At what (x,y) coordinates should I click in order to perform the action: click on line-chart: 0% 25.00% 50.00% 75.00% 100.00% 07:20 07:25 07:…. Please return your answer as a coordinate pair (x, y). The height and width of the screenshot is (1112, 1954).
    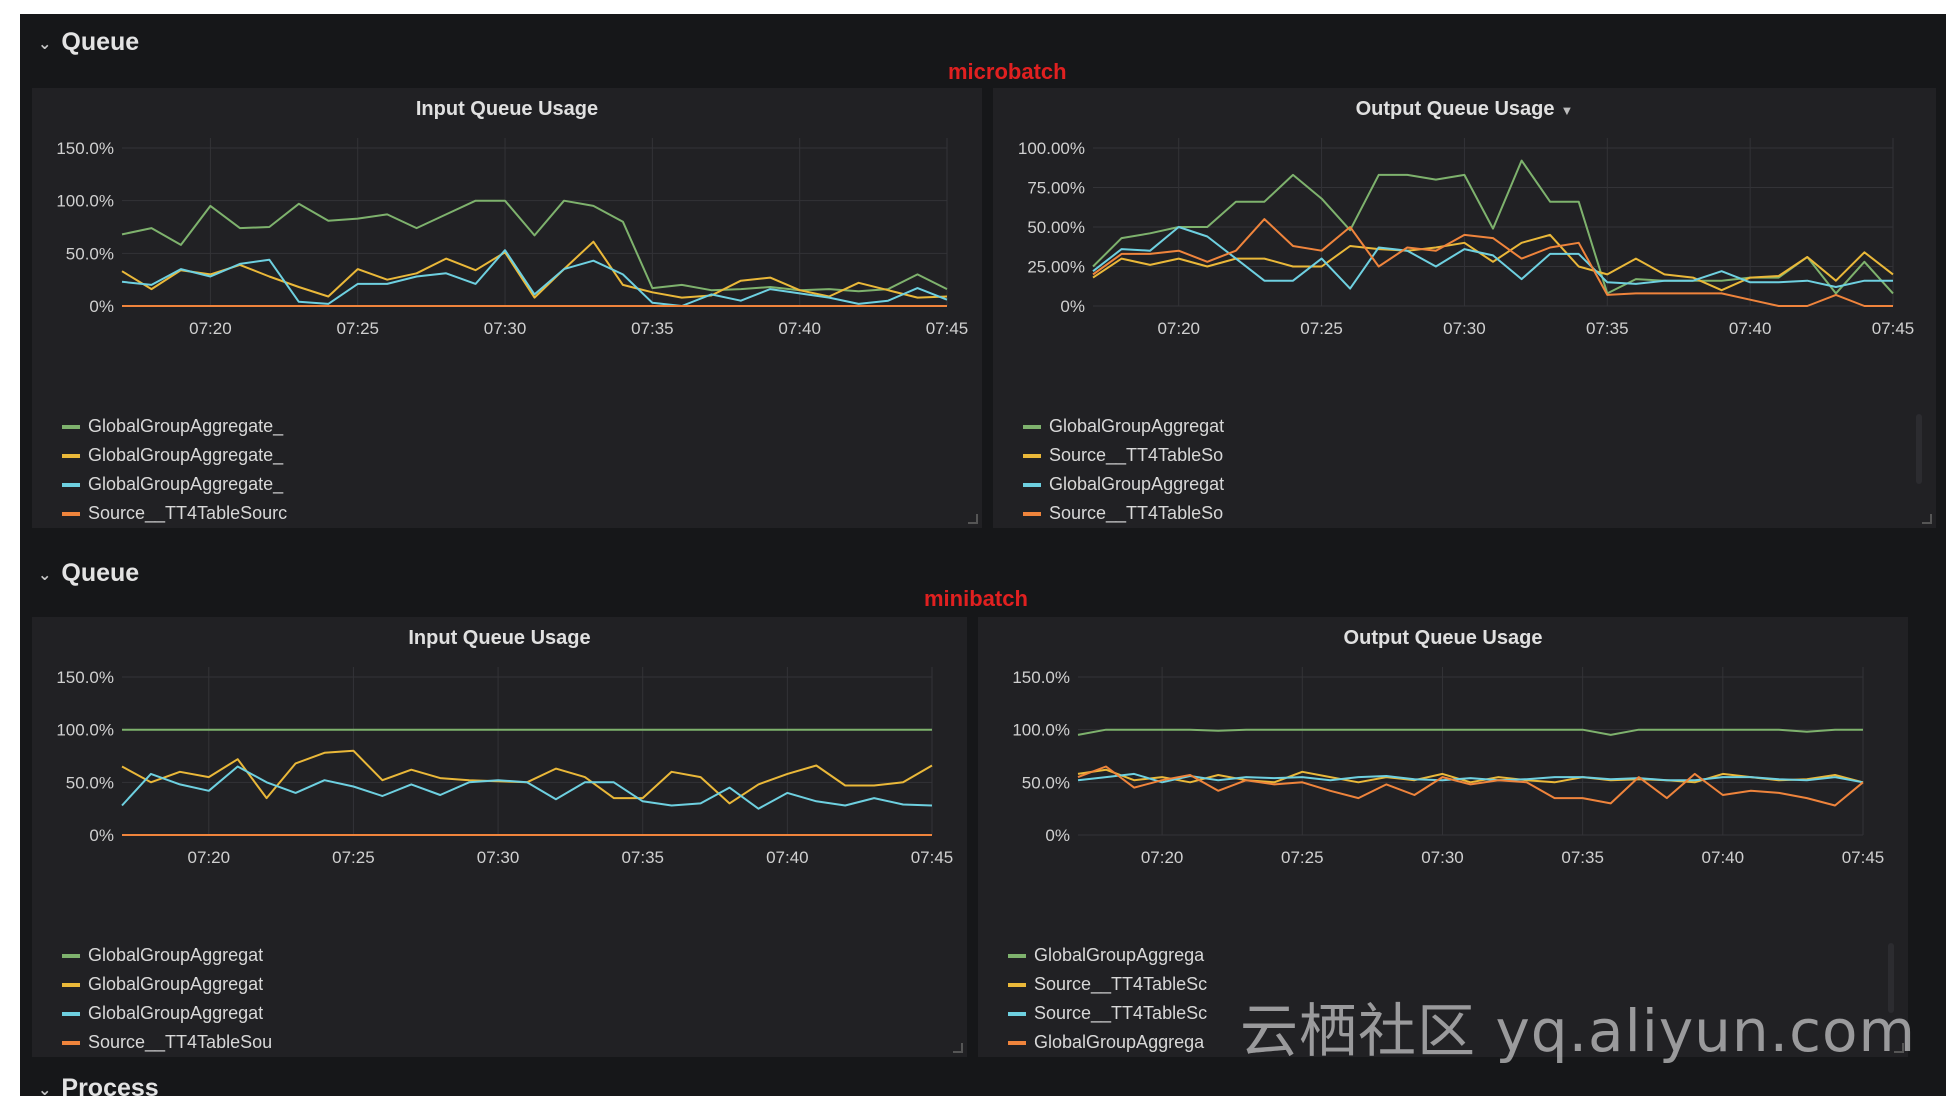
    Looking at the image, I should click on (1466, 238).